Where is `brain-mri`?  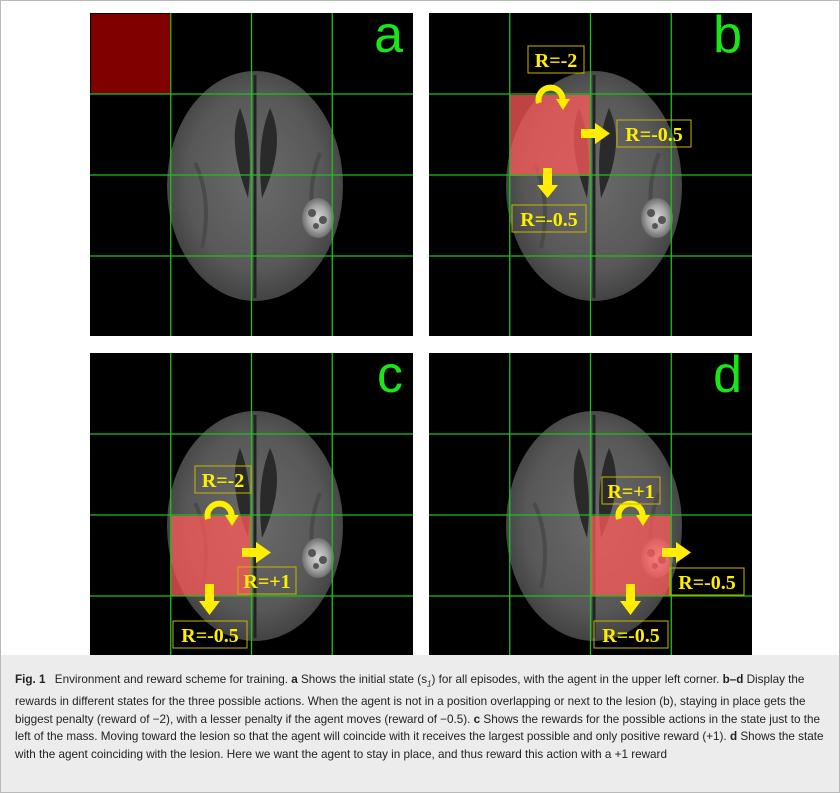 brain-mri is located at coordinates (255, 186).